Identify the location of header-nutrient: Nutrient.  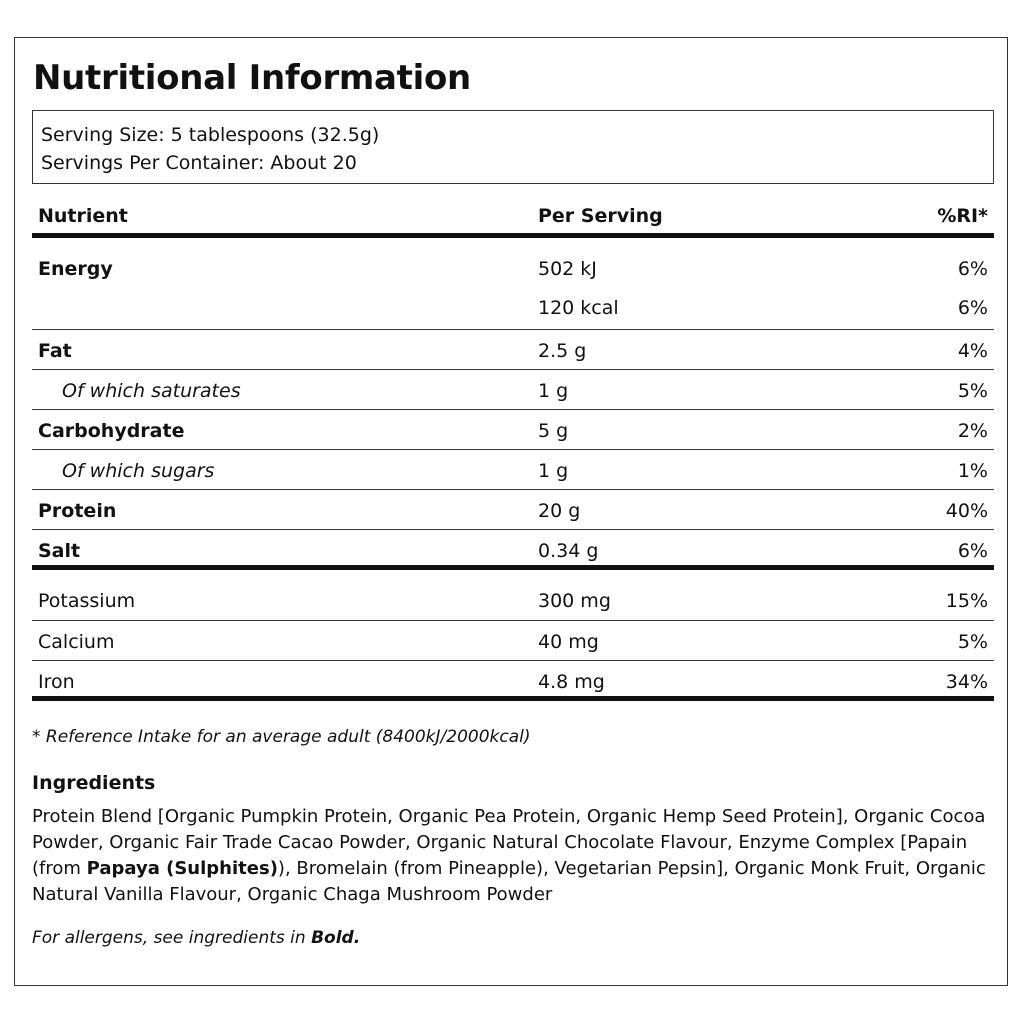
(83, 216).